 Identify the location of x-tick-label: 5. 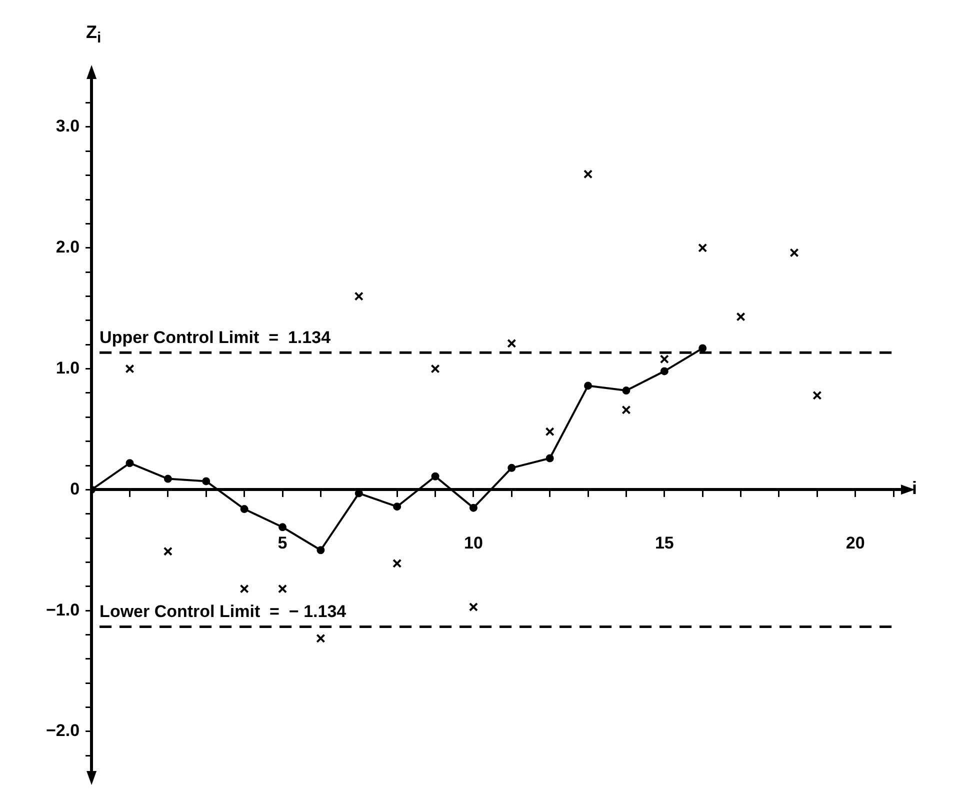
(283, 543).